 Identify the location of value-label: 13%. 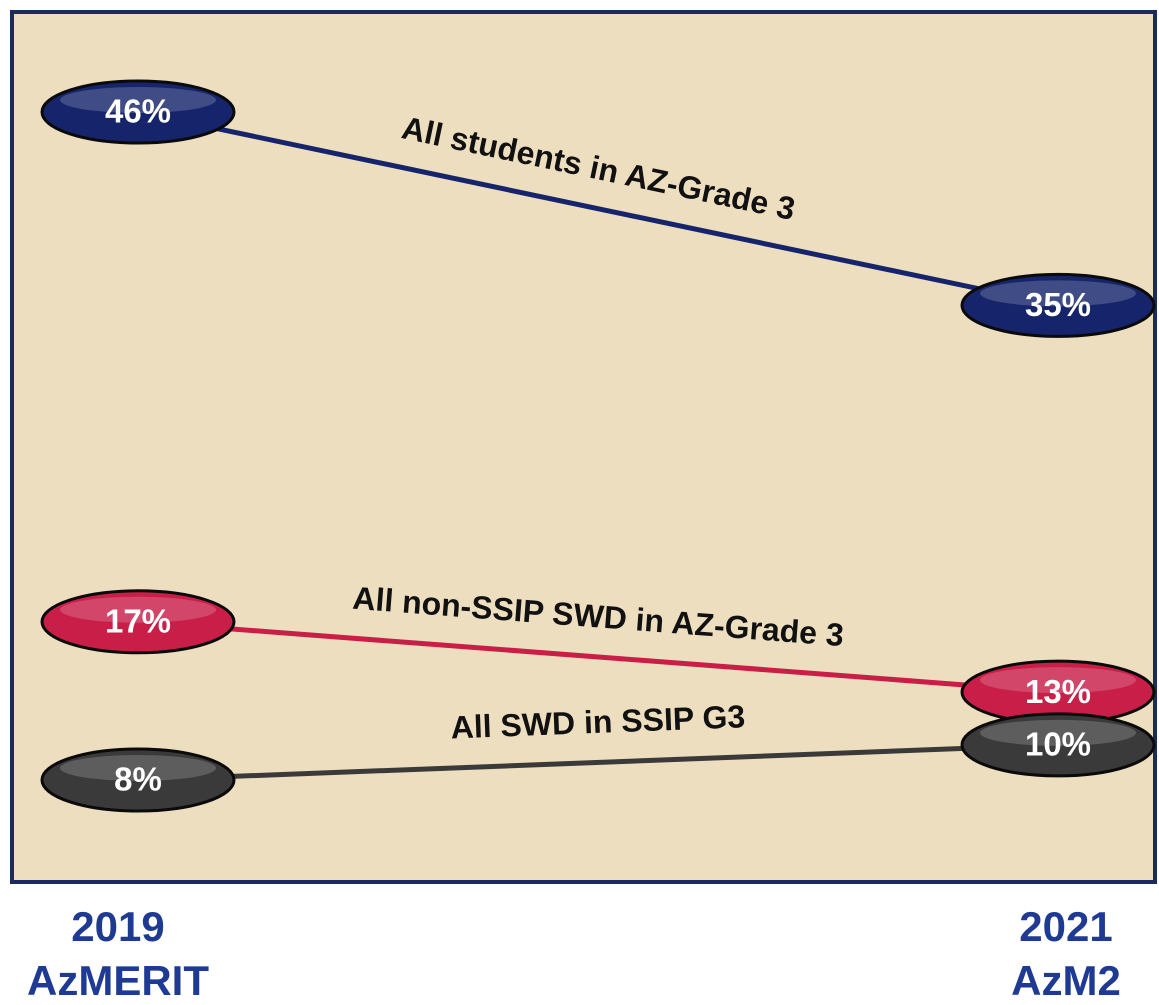
(1058, 691).